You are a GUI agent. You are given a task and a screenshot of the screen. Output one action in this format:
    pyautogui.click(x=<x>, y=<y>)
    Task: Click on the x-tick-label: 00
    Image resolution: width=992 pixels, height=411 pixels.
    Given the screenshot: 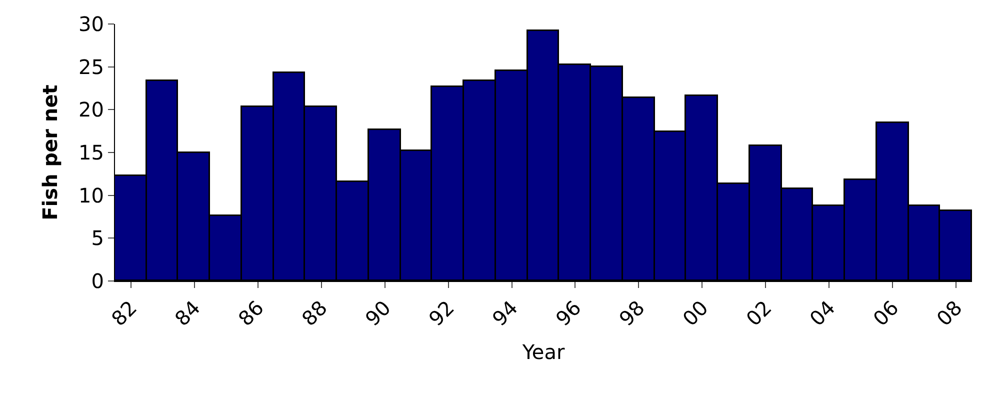 What is the action you would take?
    pyautogui.click(x=695, y=313)
    